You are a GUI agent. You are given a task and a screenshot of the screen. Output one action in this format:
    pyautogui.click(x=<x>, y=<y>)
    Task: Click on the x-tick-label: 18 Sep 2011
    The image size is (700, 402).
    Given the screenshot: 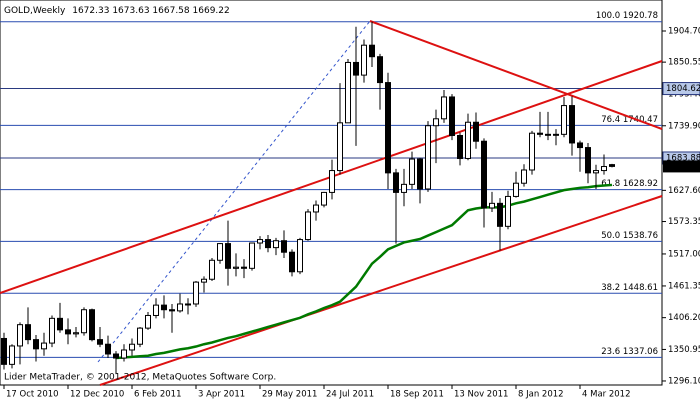 What is the action you would take?
    pyautogui.click(x=417, y=395)
    